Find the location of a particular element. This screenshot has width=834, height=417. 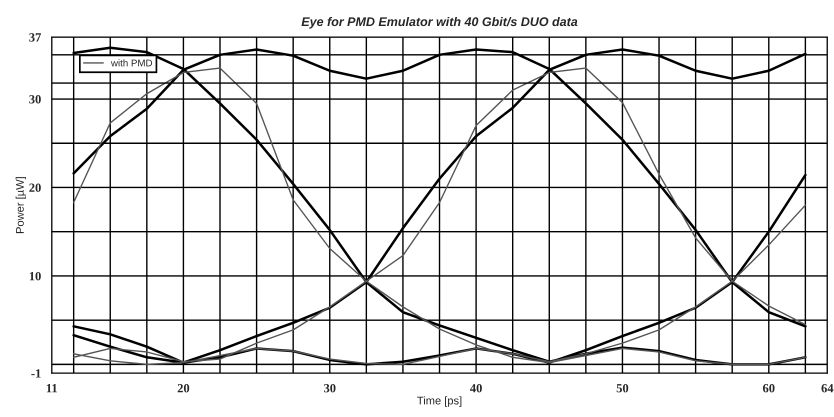

x-tick-label: 30 is located at coordinates (330, 388).